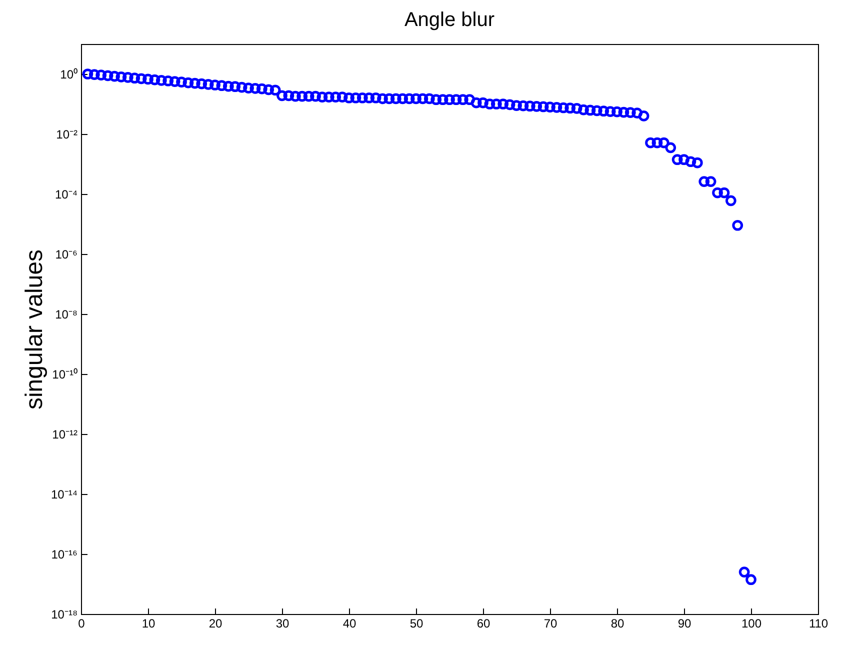 The width and height of the screenshot is (865, 657). Describe the element at coordinates (818, 623) in the screenshot. I see `x-tick-label: 110` at that location.